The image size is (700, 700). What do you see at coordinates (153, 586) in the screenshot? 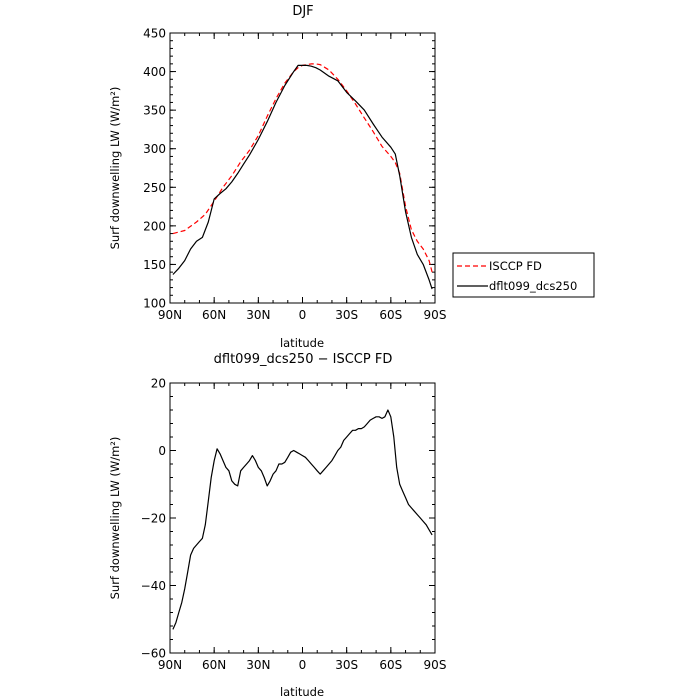
I see `bottom-y-tick-label: −40` at bounding box center [153, 586].